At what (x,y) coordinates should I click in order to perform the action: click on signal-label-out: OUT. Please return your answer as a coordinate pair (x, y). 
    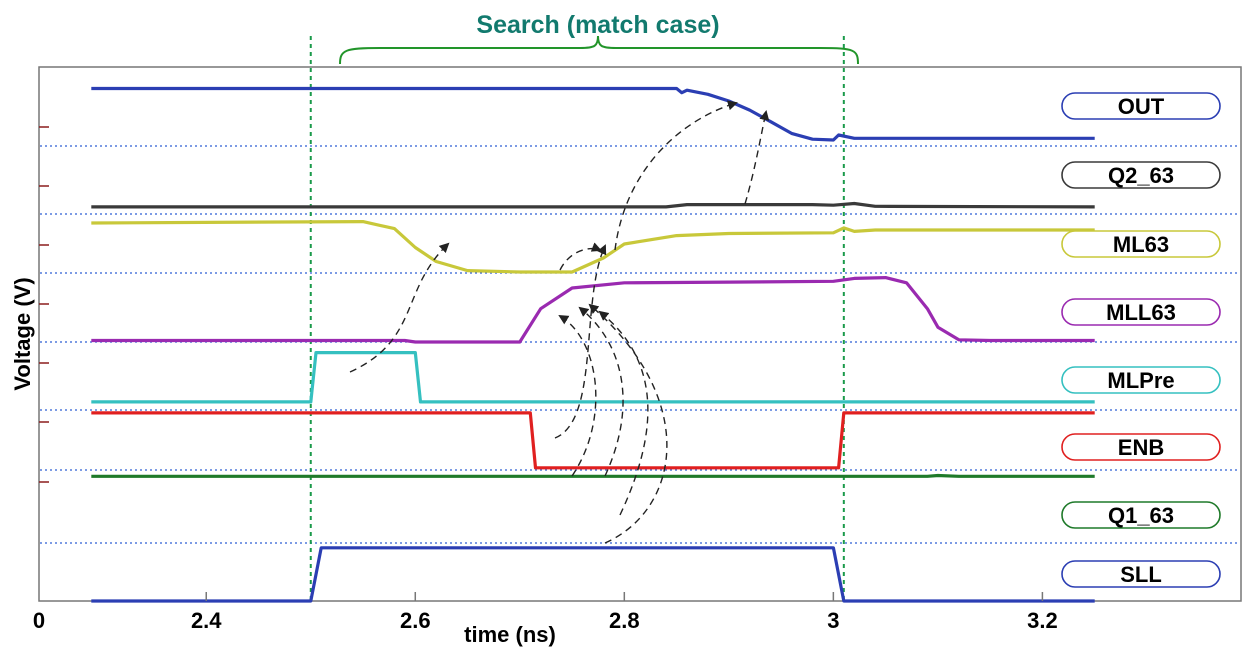
    Looking at the image, I should click on (1141, 106).